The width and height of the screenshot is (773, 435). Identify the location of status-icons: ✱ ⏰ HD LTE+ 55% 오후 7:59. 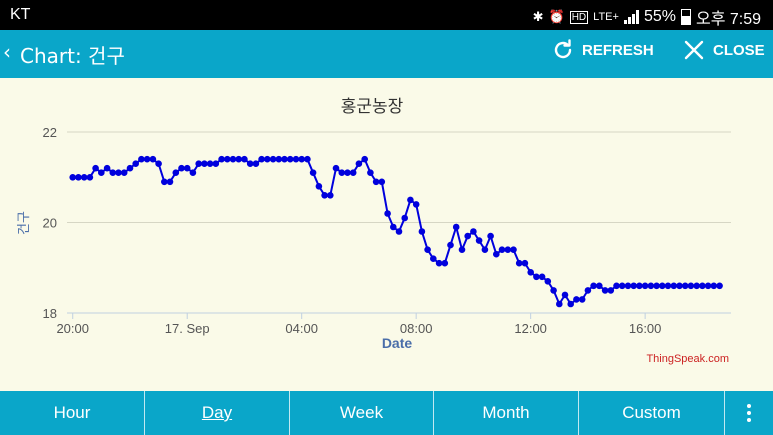
(647, 17).